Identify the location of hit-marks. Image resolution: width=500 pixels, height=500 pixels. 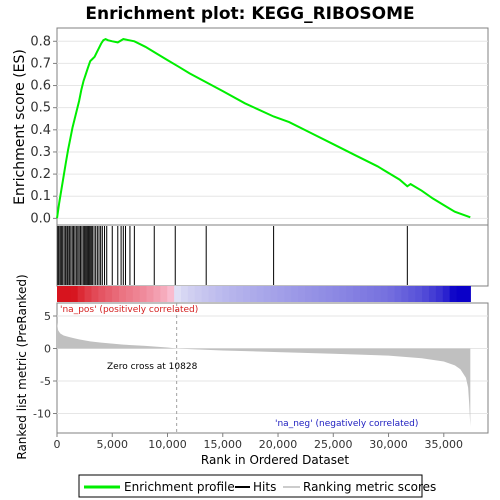
(232, 255).